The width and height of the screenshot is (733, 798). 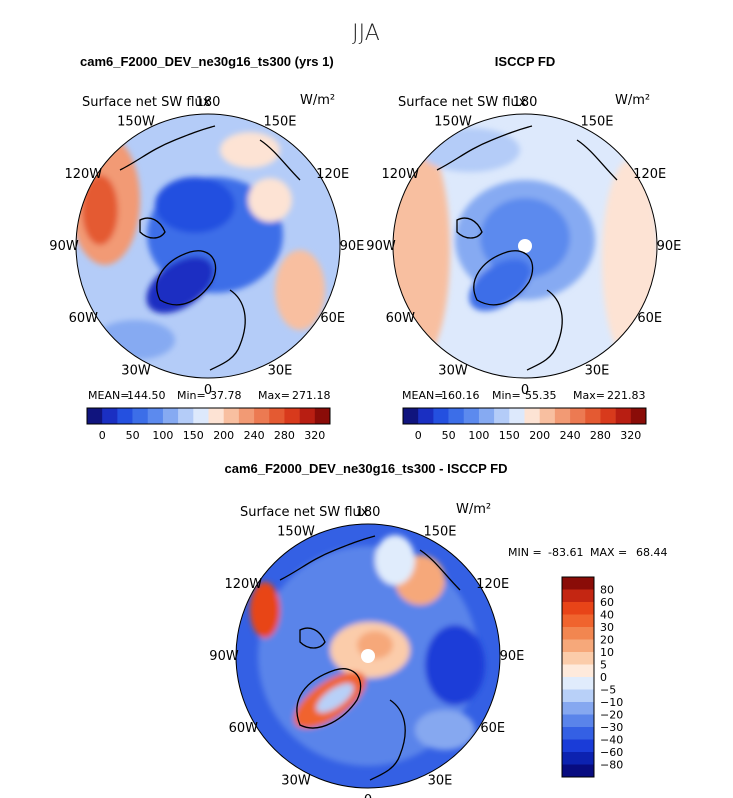 I want to click on lon-label: 150W, so click(x=296, y=531).